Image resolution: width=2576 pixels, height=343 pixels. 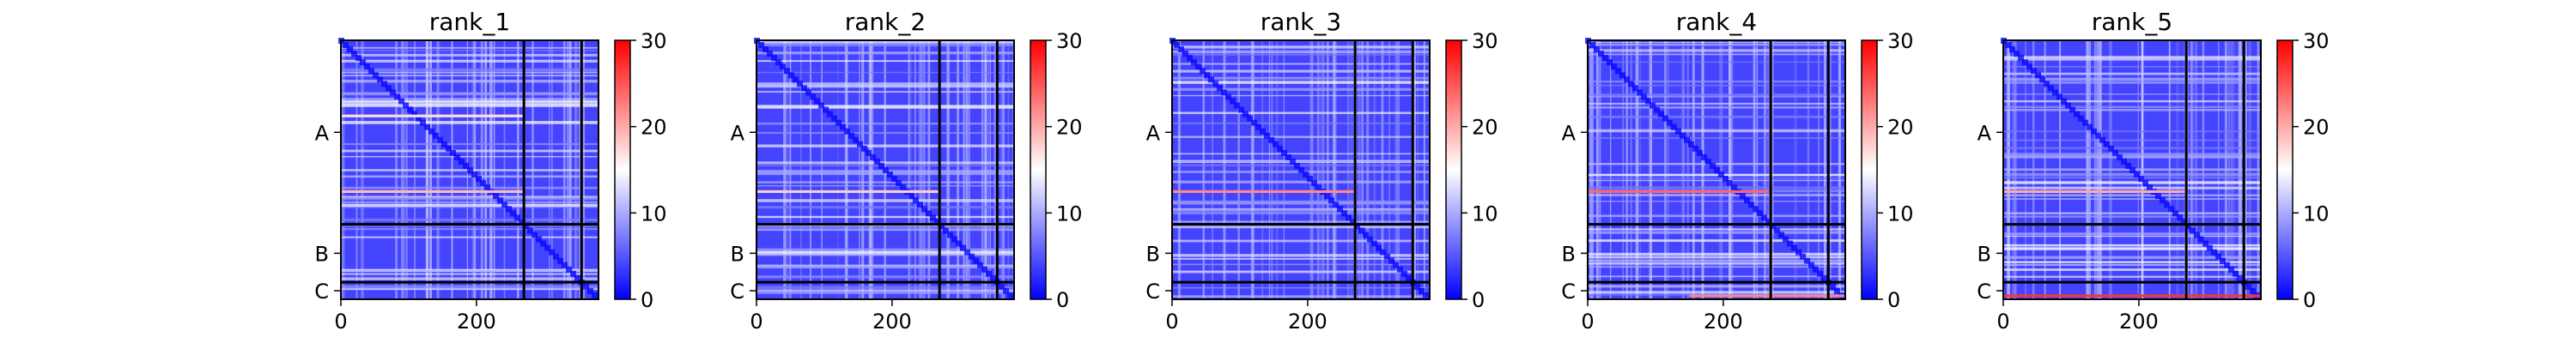 I want to click on colorbar-tick-label: 10, so click(x=1069, y=214).